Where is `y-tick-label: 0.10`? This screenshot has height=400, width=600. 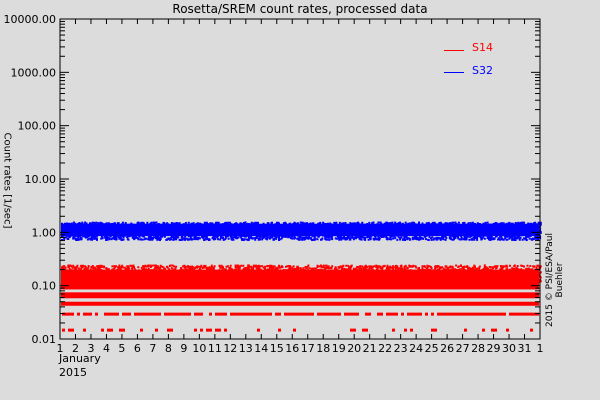
y-tick-label: 0.10 is located at coordinates (44, 286).